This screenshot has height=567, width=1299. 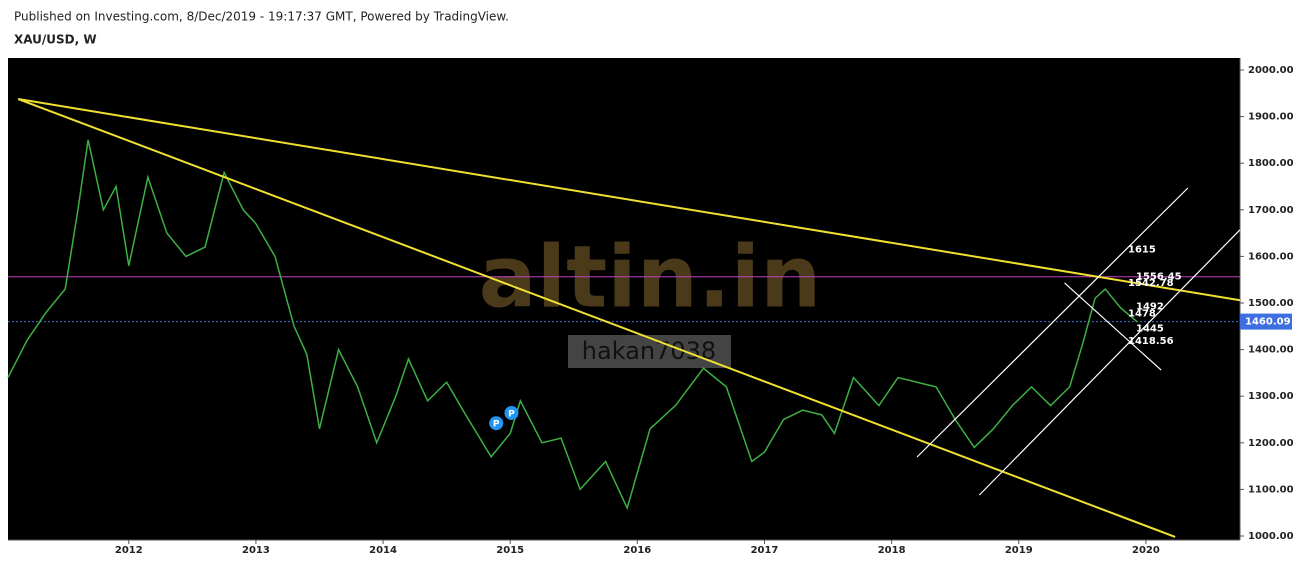 What do you see at coordinates (1151, 283) in the screenshot?
I see `level-label: 1542.78` at bounding box center [1151, 283].